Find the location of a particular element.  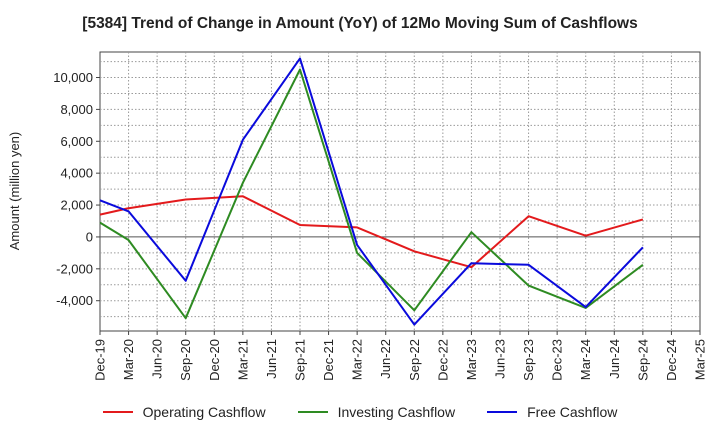

legend-label-free: Free Cashflow is located at coordinates (572, 412).